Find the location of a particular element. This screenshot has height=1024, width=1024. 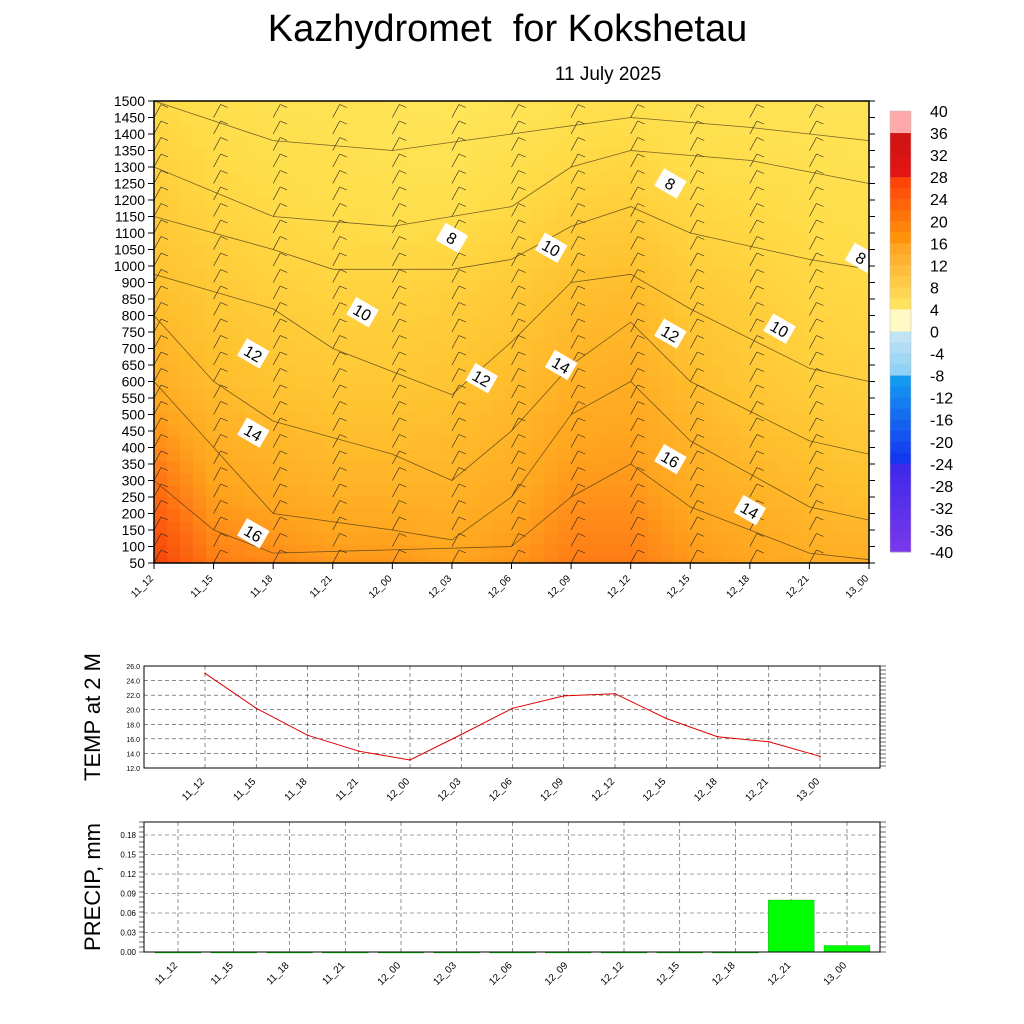

y-tick-label: 1300 is located at coordinates (129, 167).